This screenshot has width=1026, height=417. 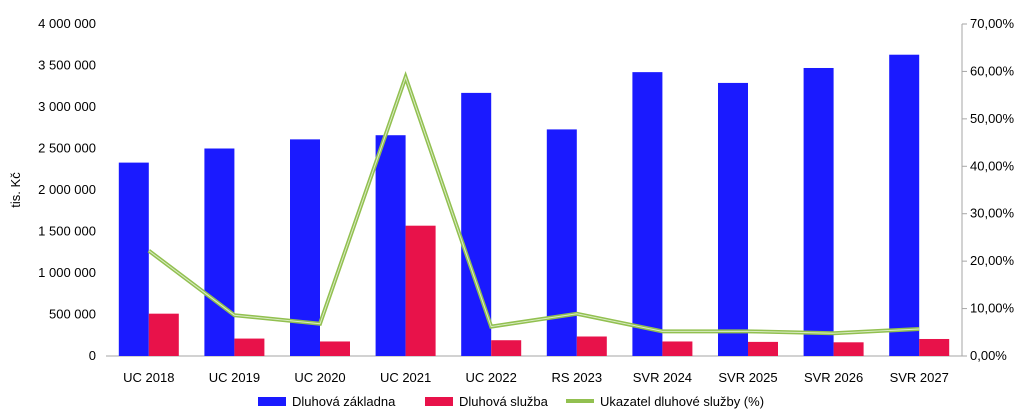 I want to click on y-tick-label: 3 500 000, so click(x=67, y=65).